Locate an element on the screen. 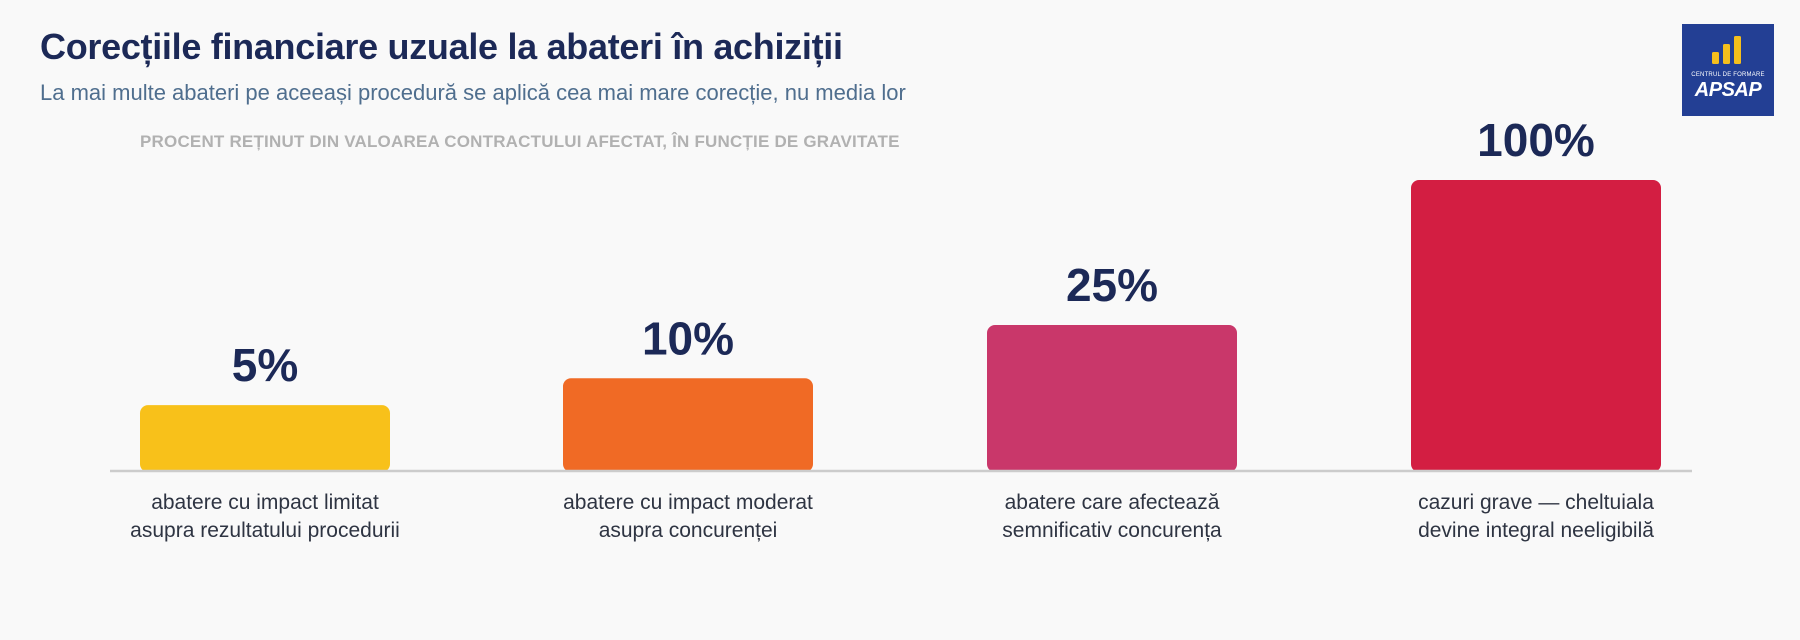  data-label: 5% is located at coordinates (265, 365).